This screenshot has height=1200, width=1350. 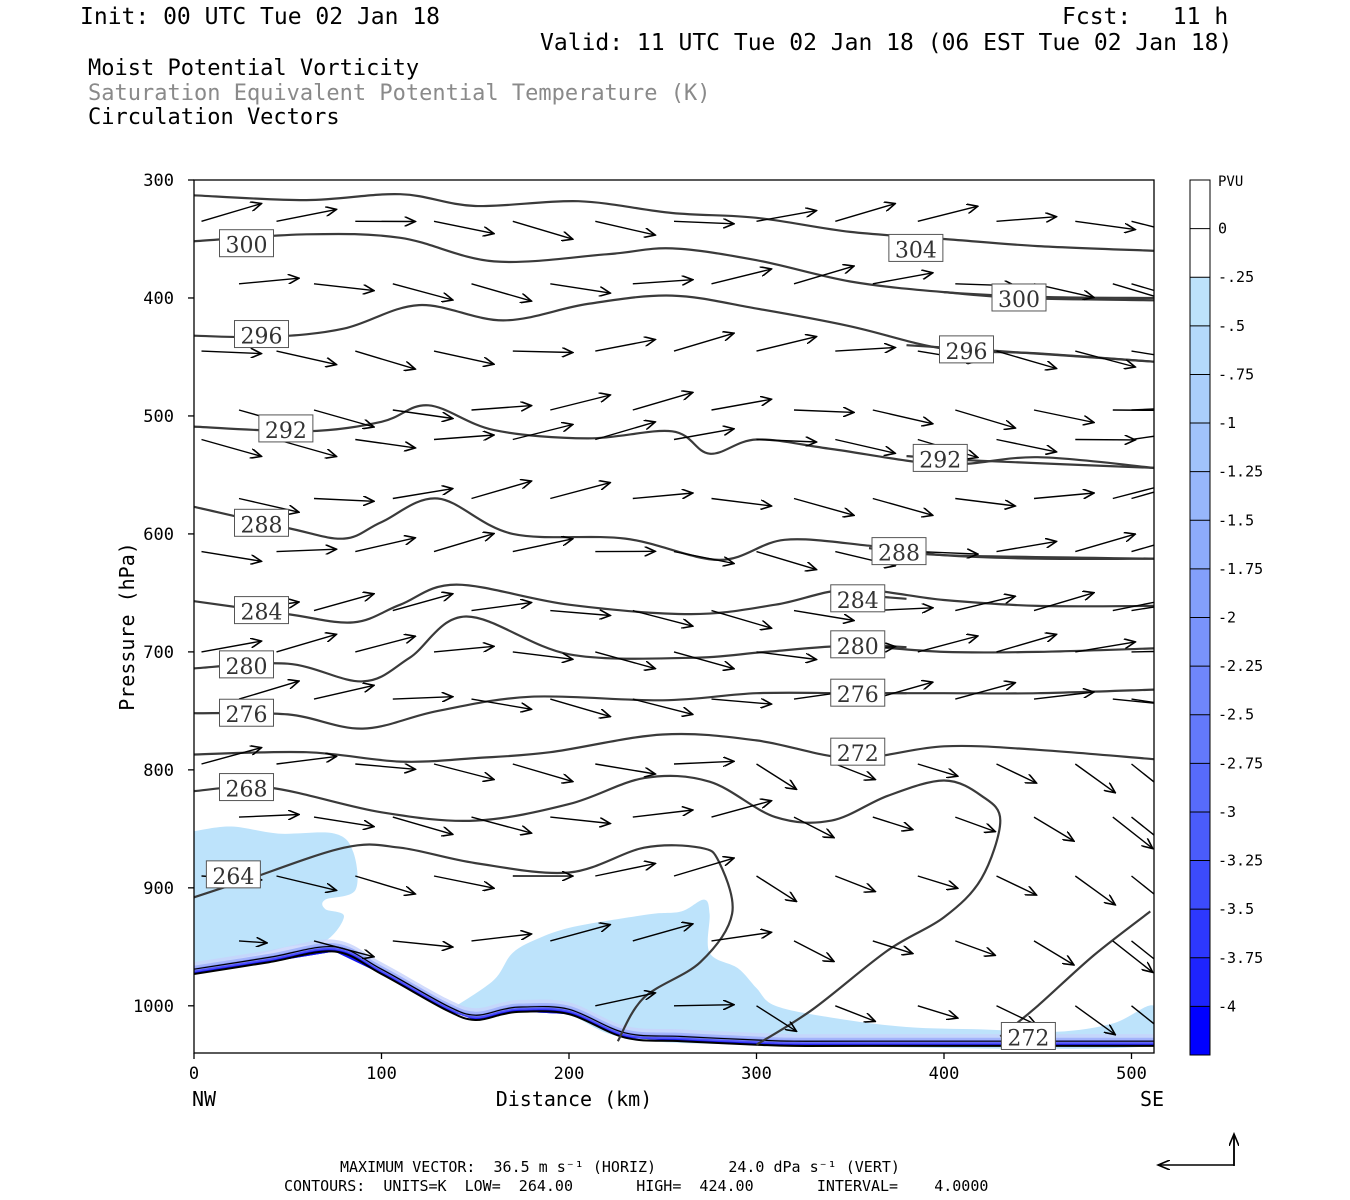 I want to click on x-tick-label: 400, so click(x=944, y=1074).